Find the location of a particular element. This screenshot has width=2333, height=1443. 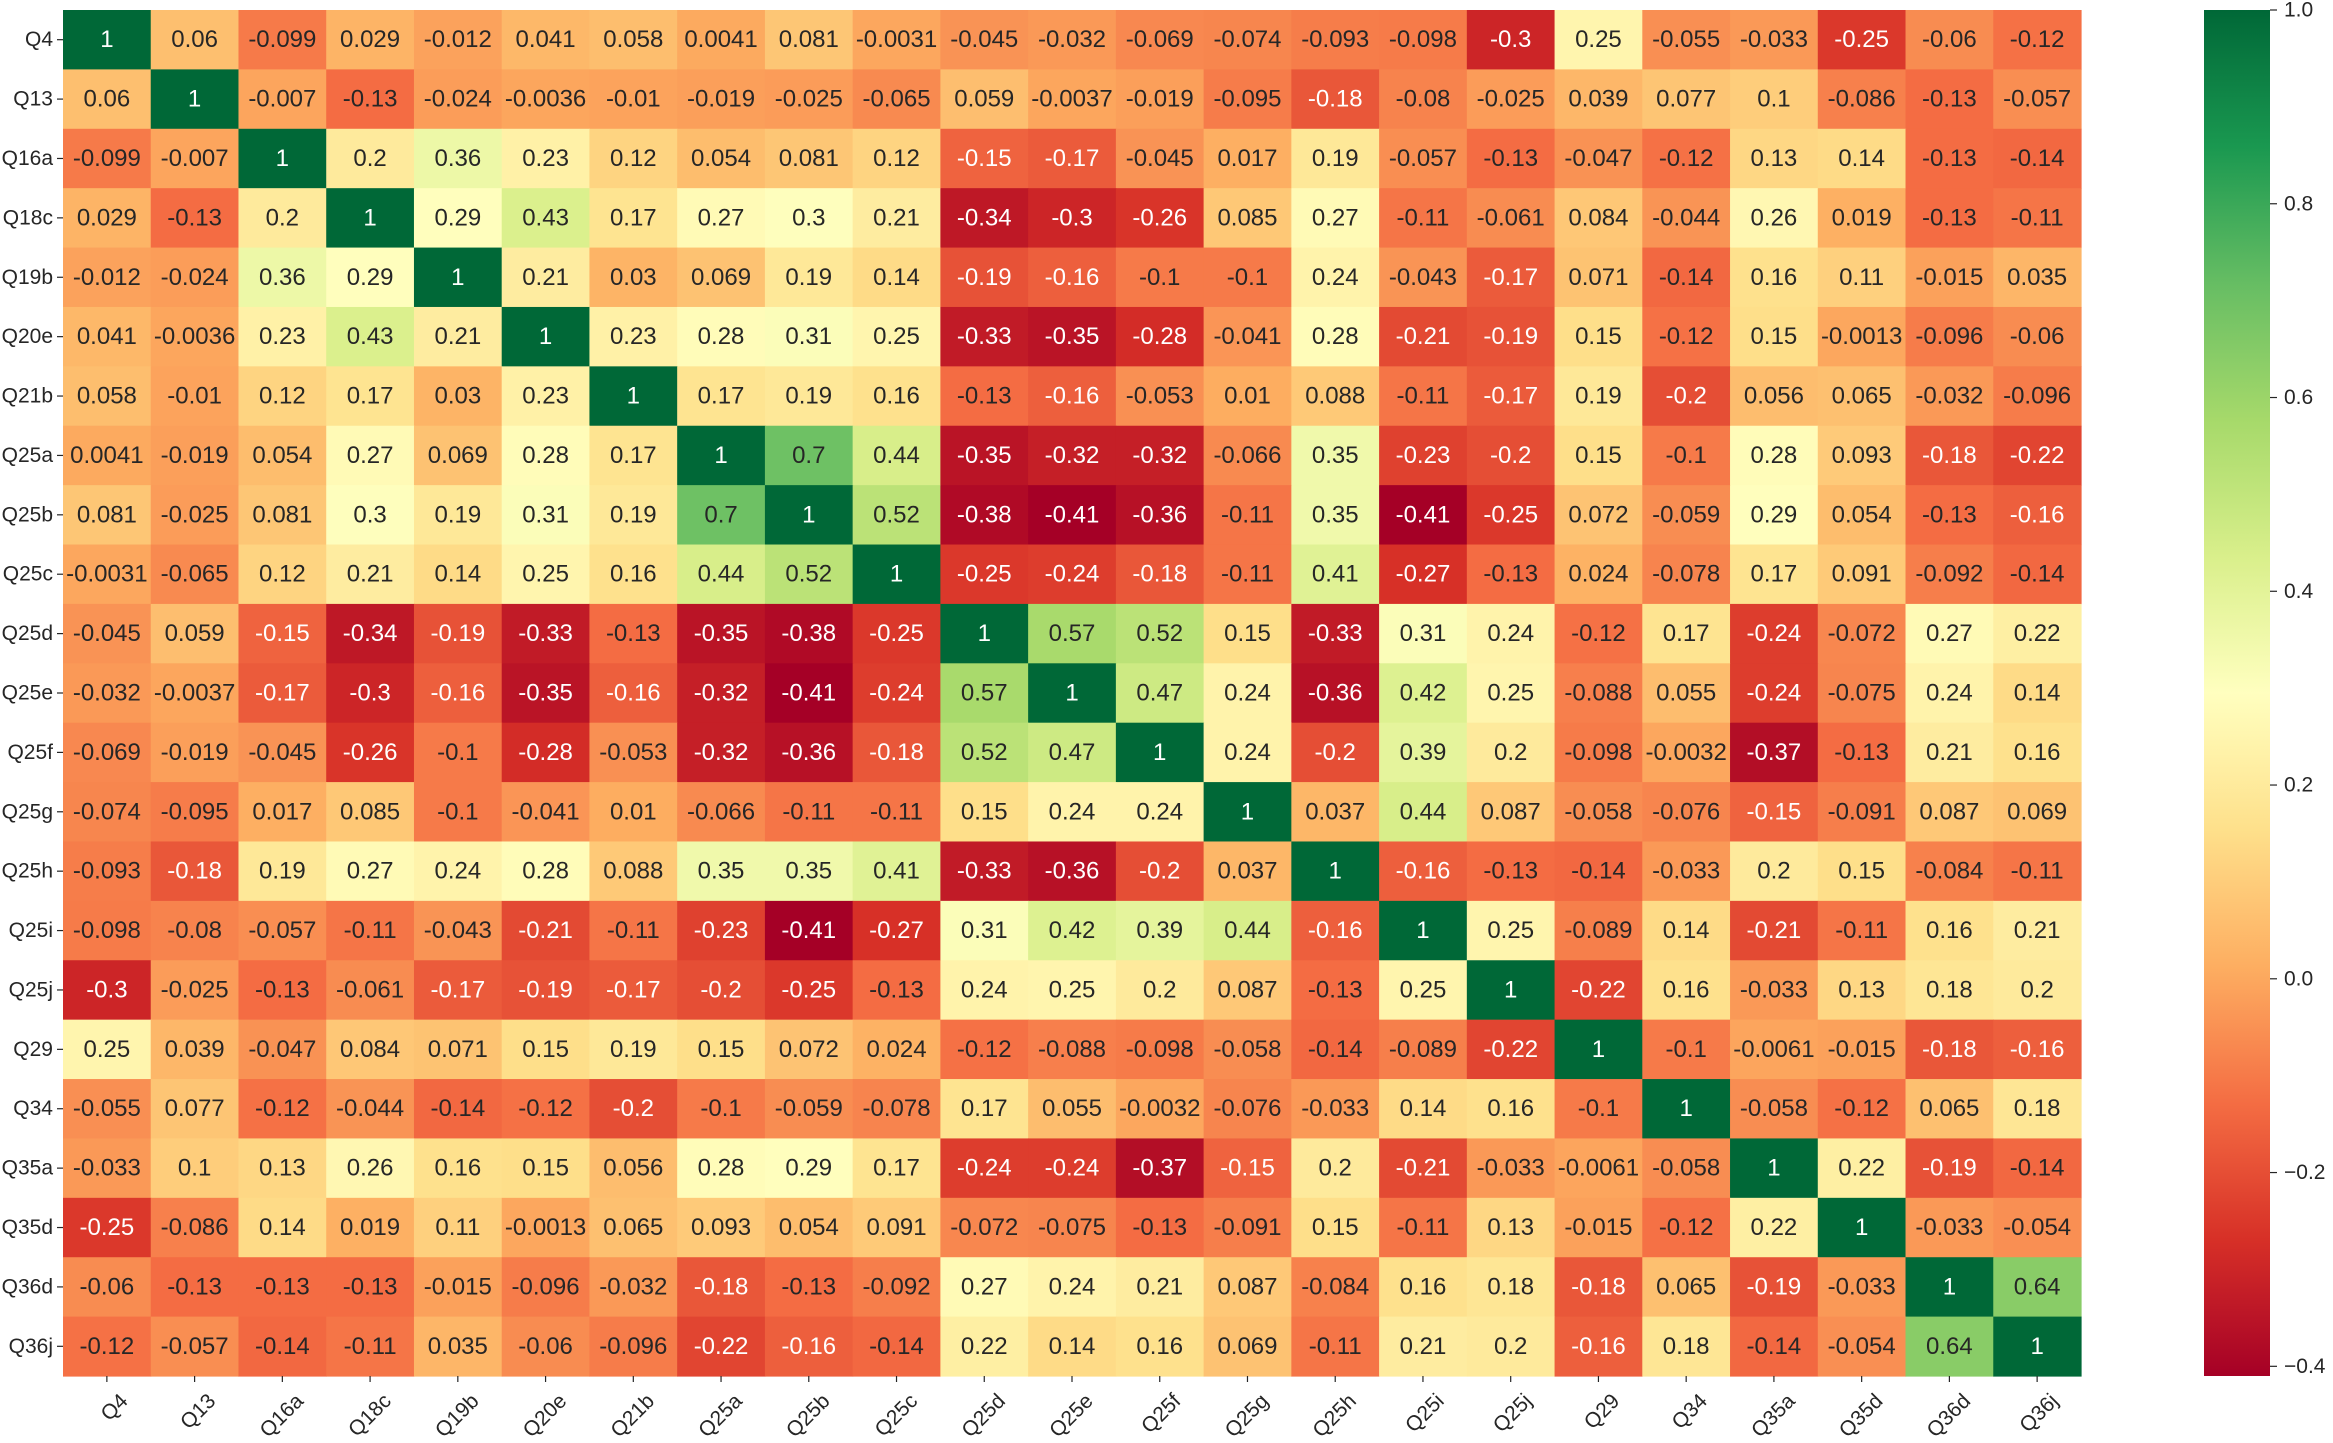

heatmap-cell-Q34-Q25j is located at coordinates (1511, 1109).